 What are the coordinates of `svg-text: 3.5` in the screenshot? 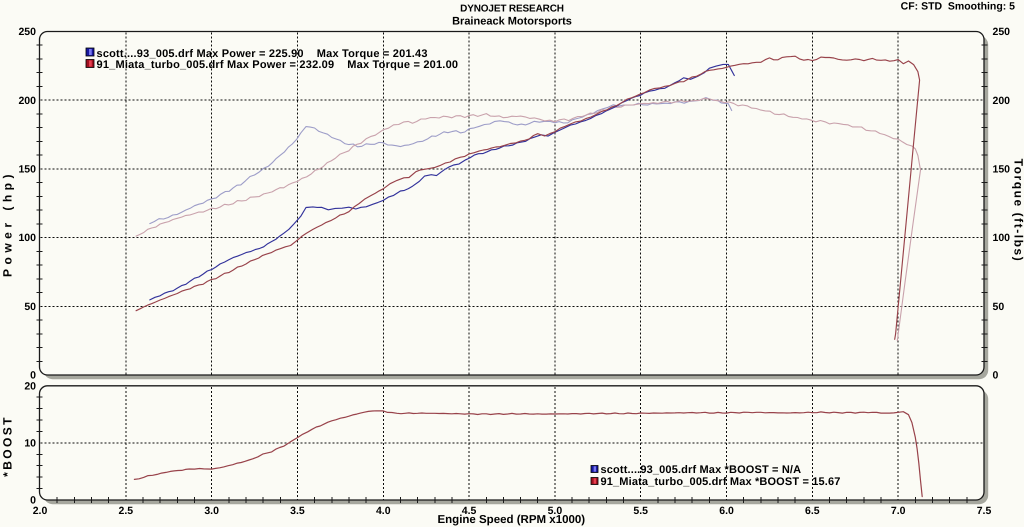 It's located at (297, 511).